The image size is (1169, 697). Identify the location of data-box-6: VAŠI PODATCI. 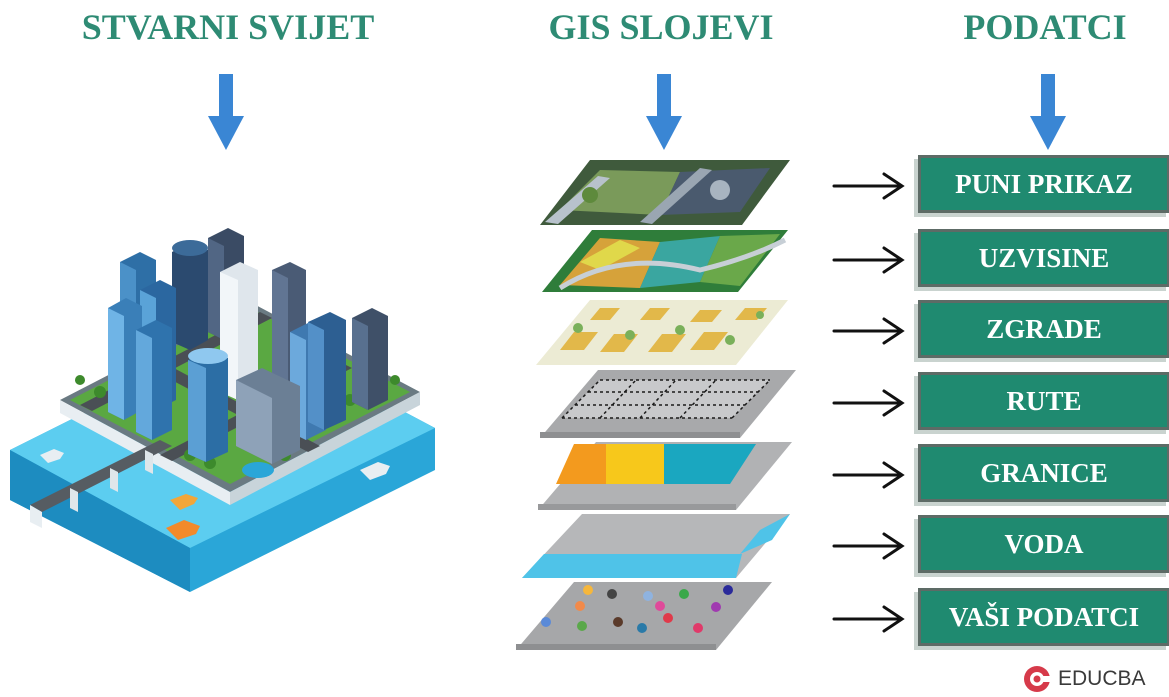
(1043, 617).